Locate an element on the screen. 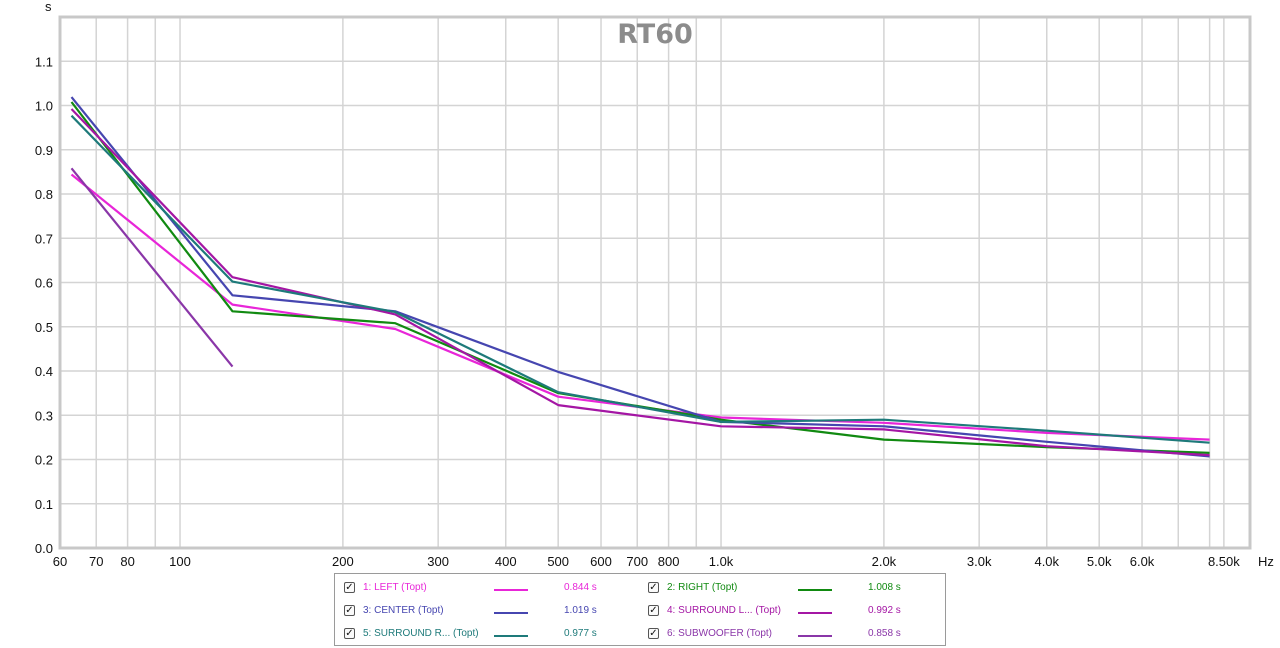 The height and width of the screenshot is (648, 1280). y-tick-label: 0.2 is located at coordinates (44, 460).